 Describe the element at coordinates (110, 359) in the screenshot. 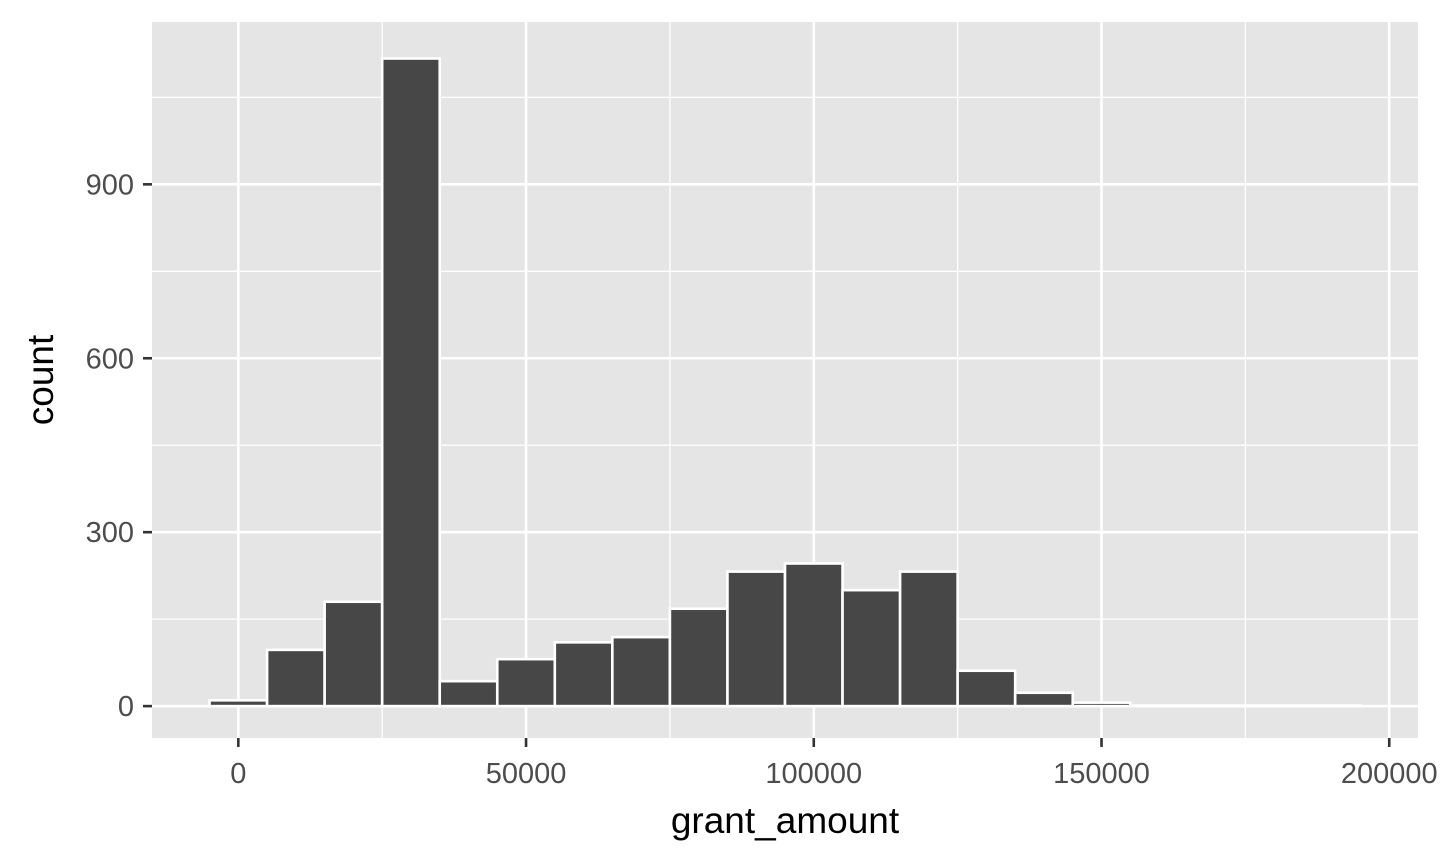

I see `y-tick-label: 600` at that location.